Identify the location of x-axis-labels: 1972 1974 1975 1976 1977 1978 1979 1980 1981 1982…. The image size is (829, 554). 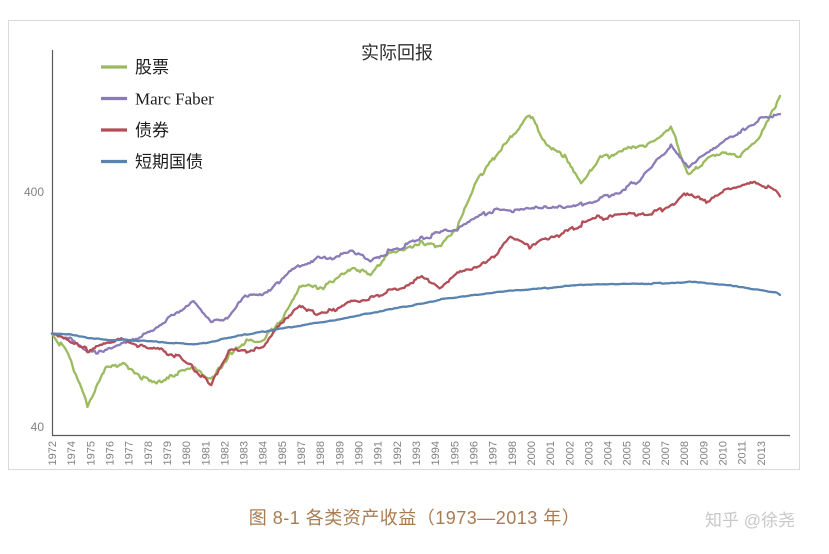
(407, 453).